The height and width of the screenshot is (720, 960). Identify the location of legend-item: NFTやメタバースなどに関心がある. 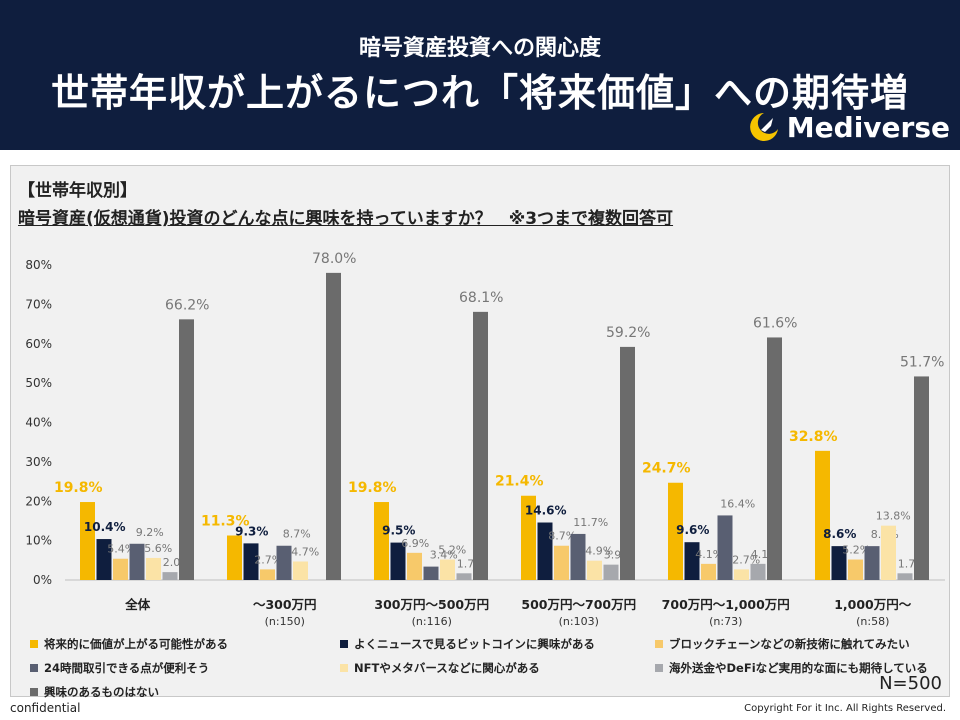
(440, 668).